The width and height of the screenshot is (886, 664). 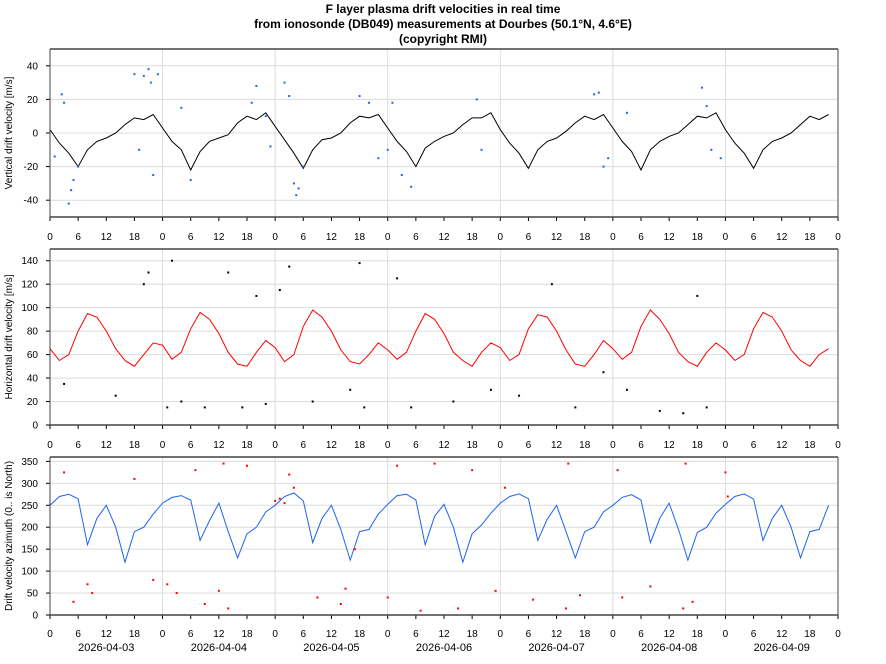 What do you see at coordinates (782, 648) in the screenshot?
I see `x-date-label: 2026-04-09` at bounding box center [782, 648].